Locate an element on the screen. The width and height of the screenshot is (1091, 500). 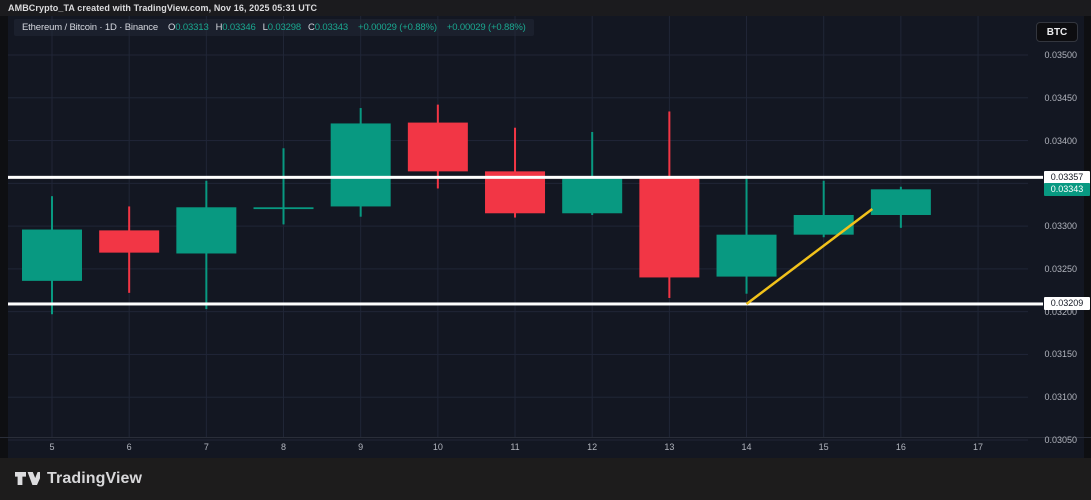
price-tag-last: 0.03343 is located at coordinates (1067, 189).